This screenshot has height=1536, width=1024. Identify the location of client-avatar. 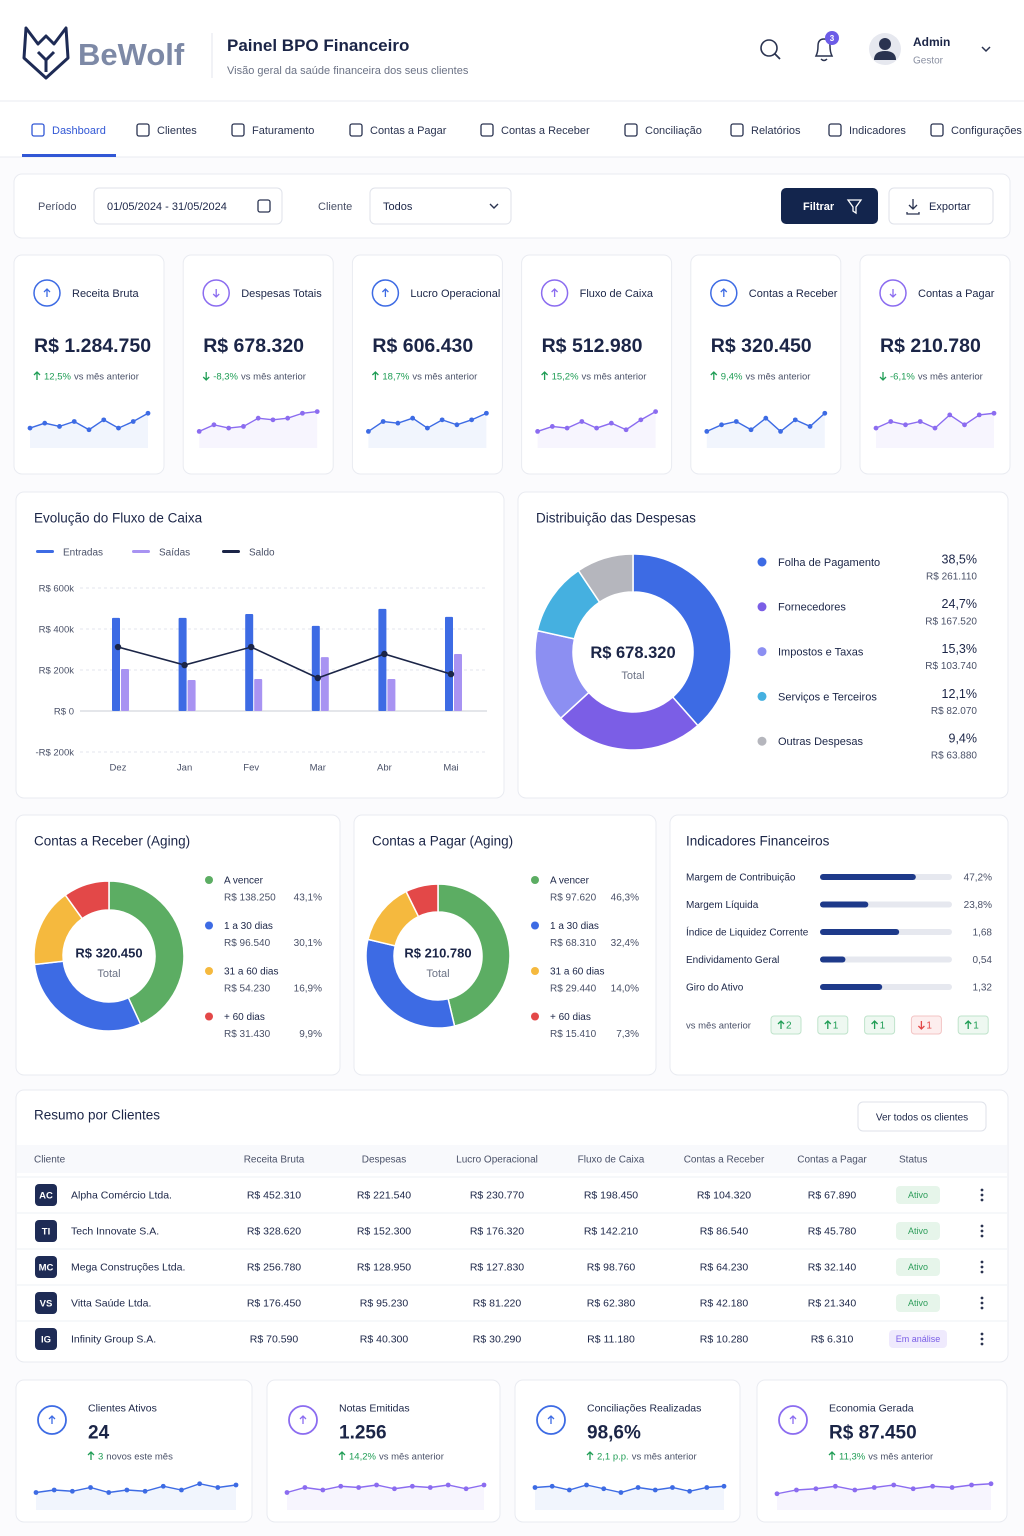
(46, 1303).